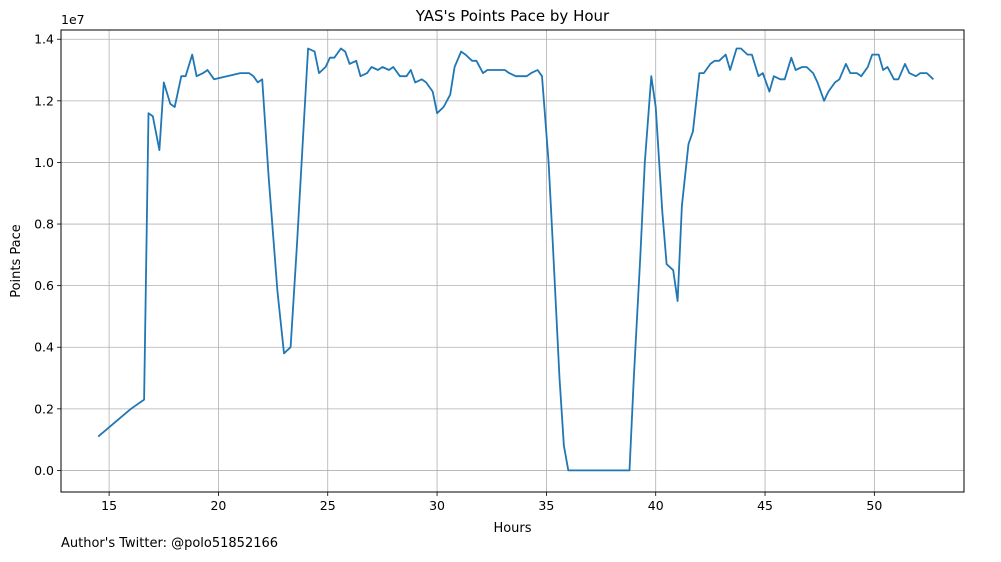 The width and height of the screenshot is (1001, 562). I want to click on y-tick-label: 1.2, so click(44, 100).